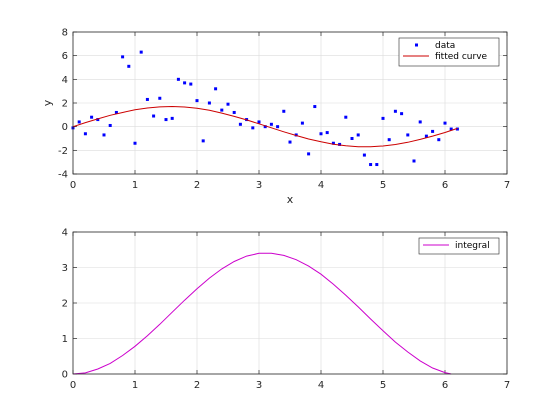 This screenshot has height=420, width=560. I want to click on x-axis-label: x, so click(290, 199).